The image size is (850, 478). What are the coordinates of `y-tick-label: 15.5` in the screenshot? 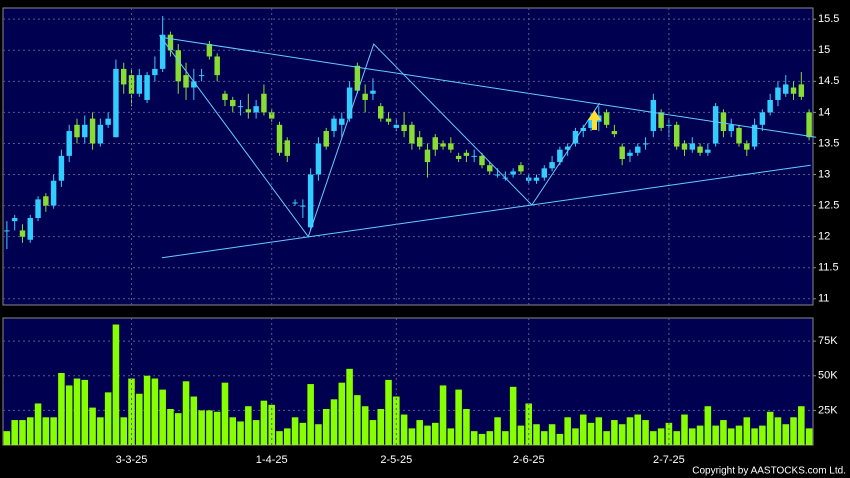 It's located at (828, 19).